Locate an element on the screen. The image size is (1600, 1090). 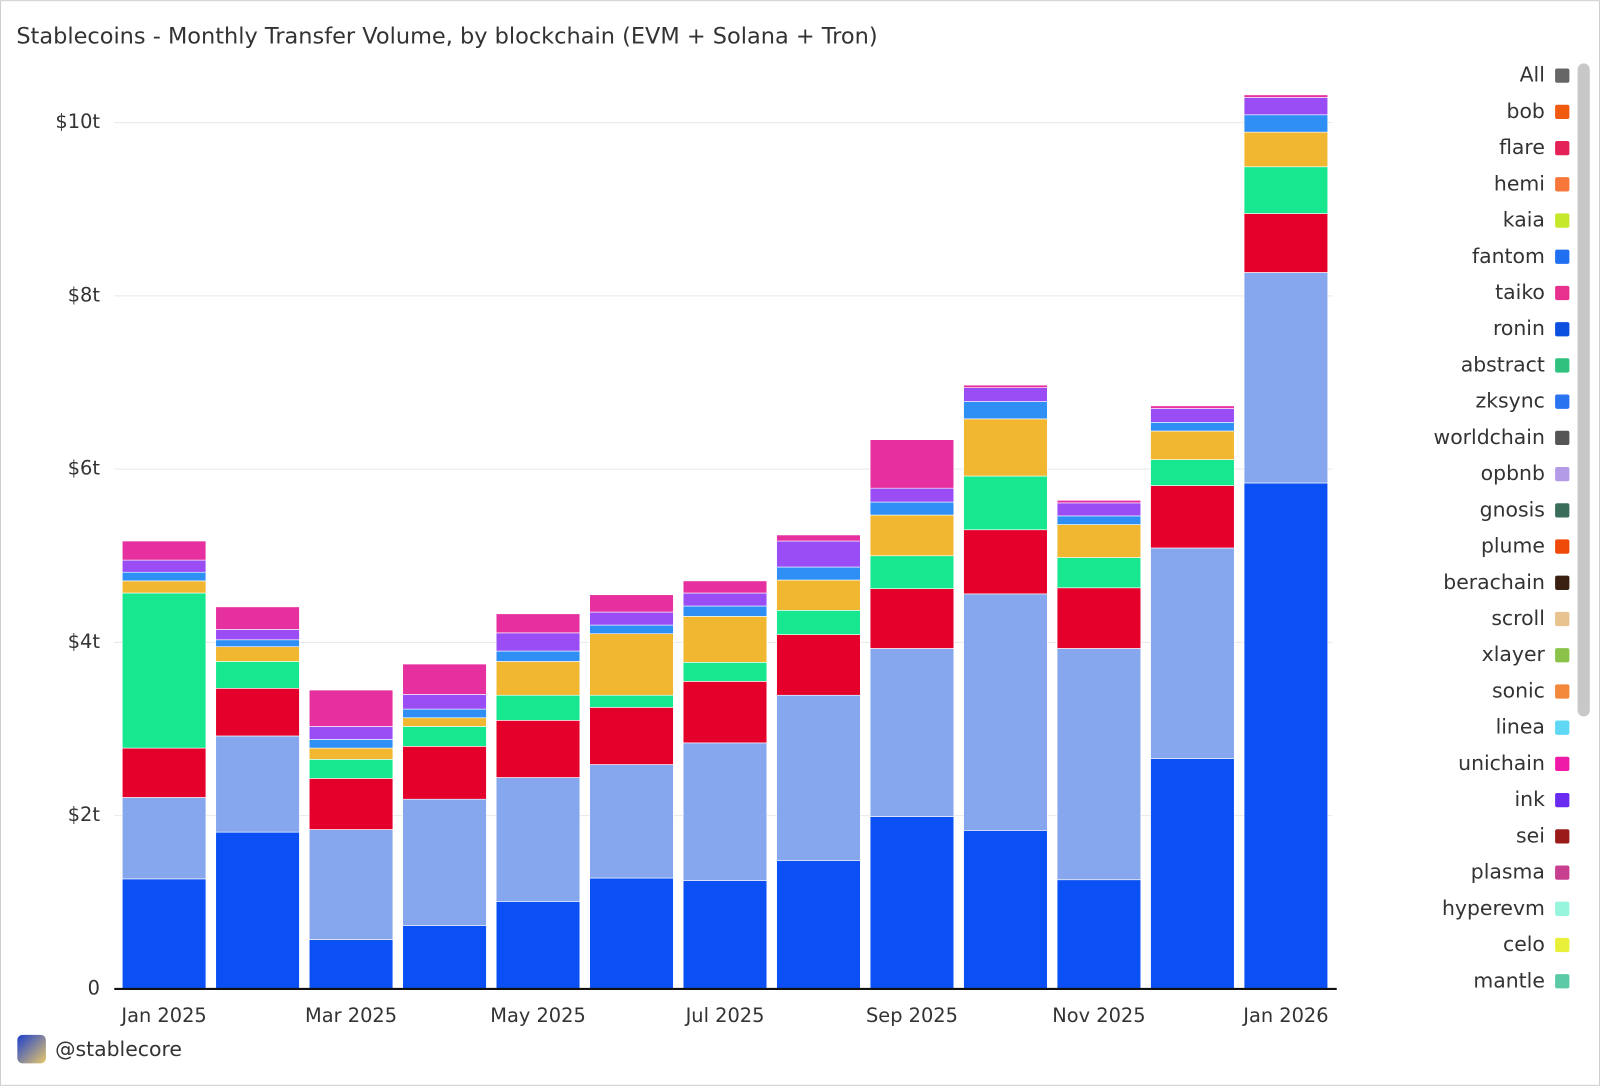
scrollbar is located at coordinates (1583, 390).